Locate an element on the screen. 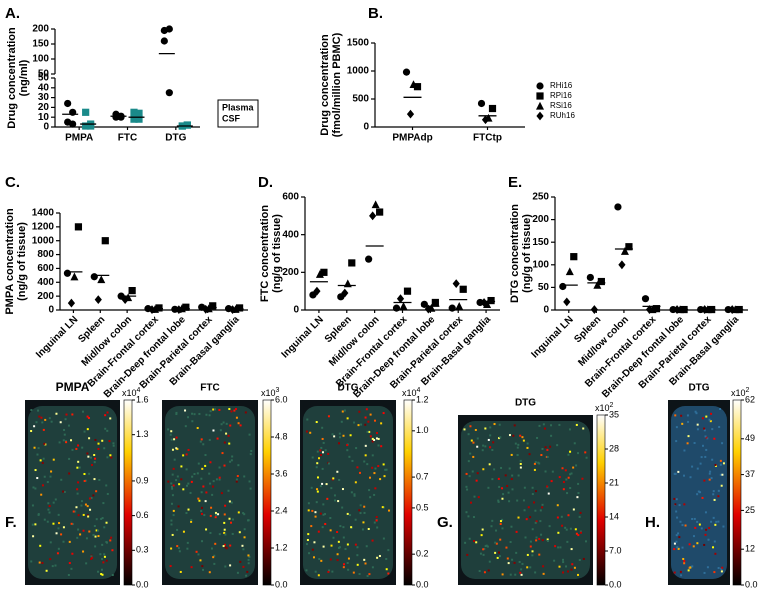 The image size is (760, 590). y-tick-label: 100 is located at coordinates (540, 264).